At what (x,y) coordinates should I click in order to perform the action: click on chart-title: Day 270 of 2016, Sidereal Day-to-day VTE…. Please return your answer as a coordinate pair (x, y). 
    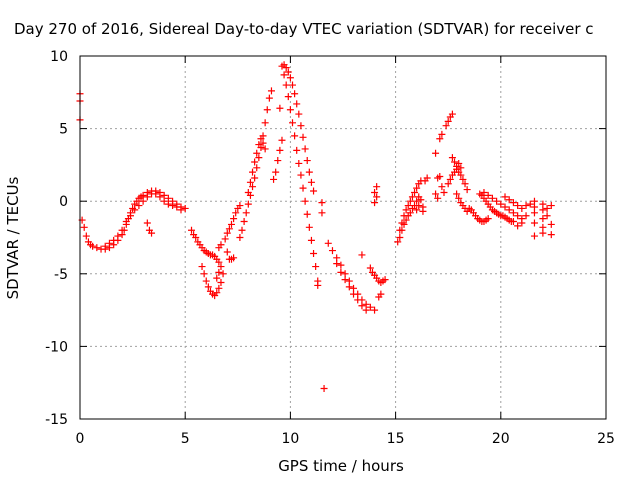
    Looking at the image, I should click on (304, 29).